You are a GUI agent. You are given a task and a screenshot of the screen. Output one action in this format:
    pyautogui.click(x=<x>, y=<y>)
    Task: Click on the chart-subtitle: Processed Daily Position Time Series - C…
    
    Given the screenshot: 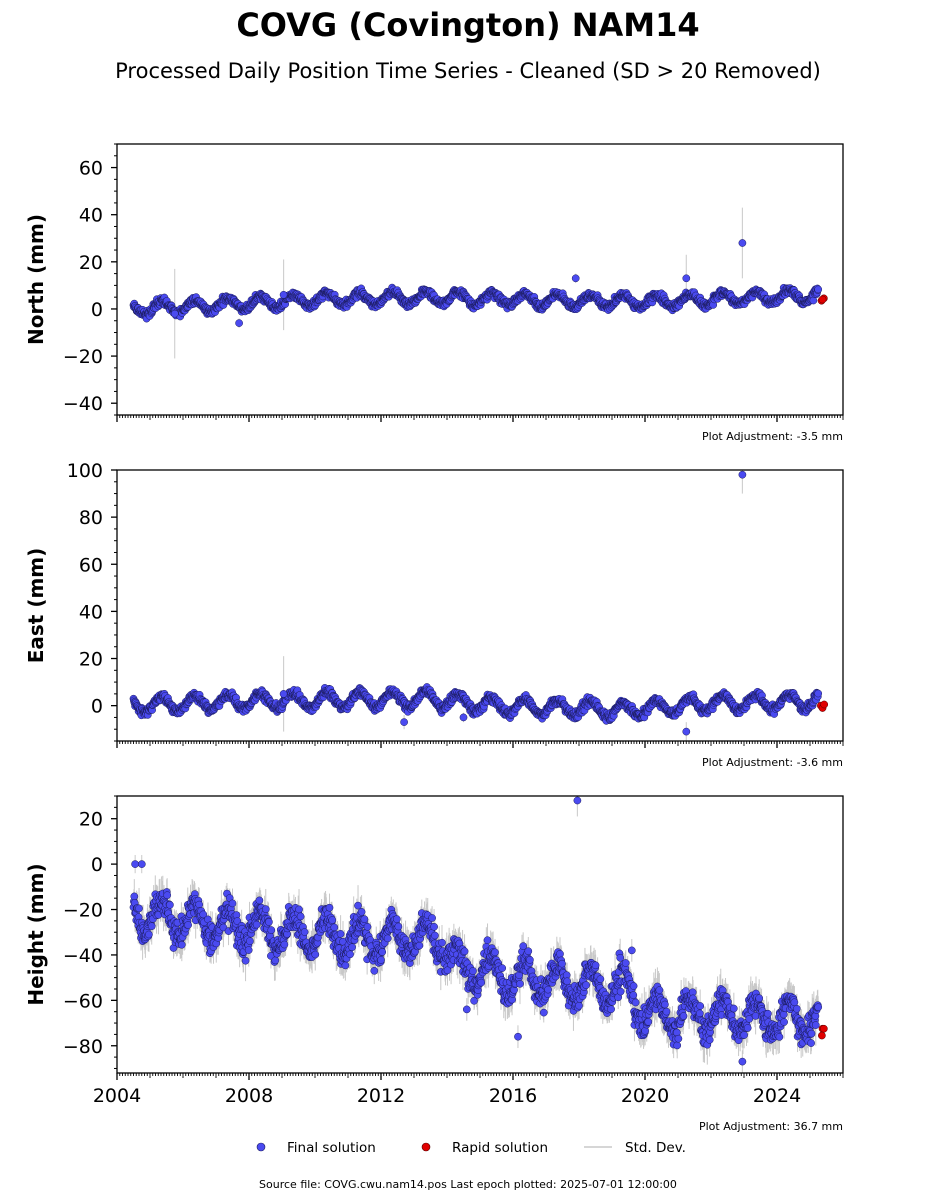 What is the action you would take?
    pyautogui.click(x=468, y=71)
    